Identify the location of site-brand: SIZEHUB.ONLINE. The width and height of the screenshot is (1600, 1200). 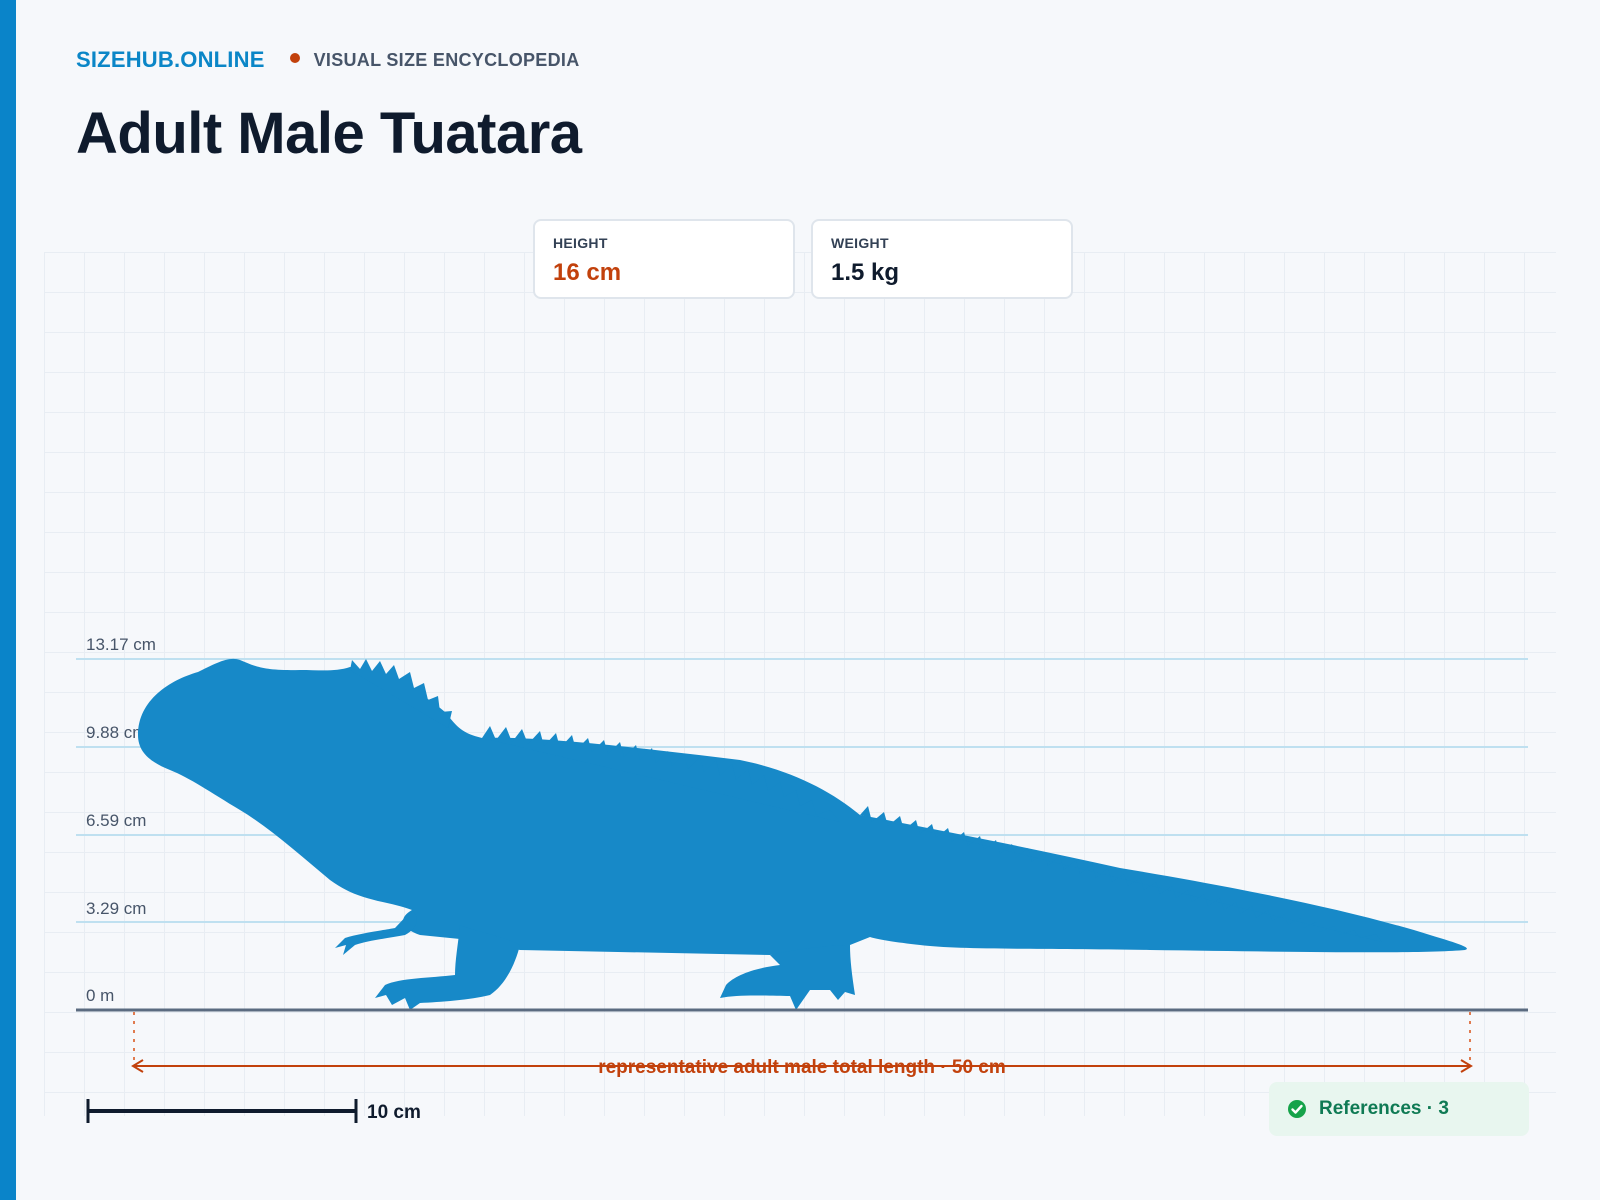
(170, 59).